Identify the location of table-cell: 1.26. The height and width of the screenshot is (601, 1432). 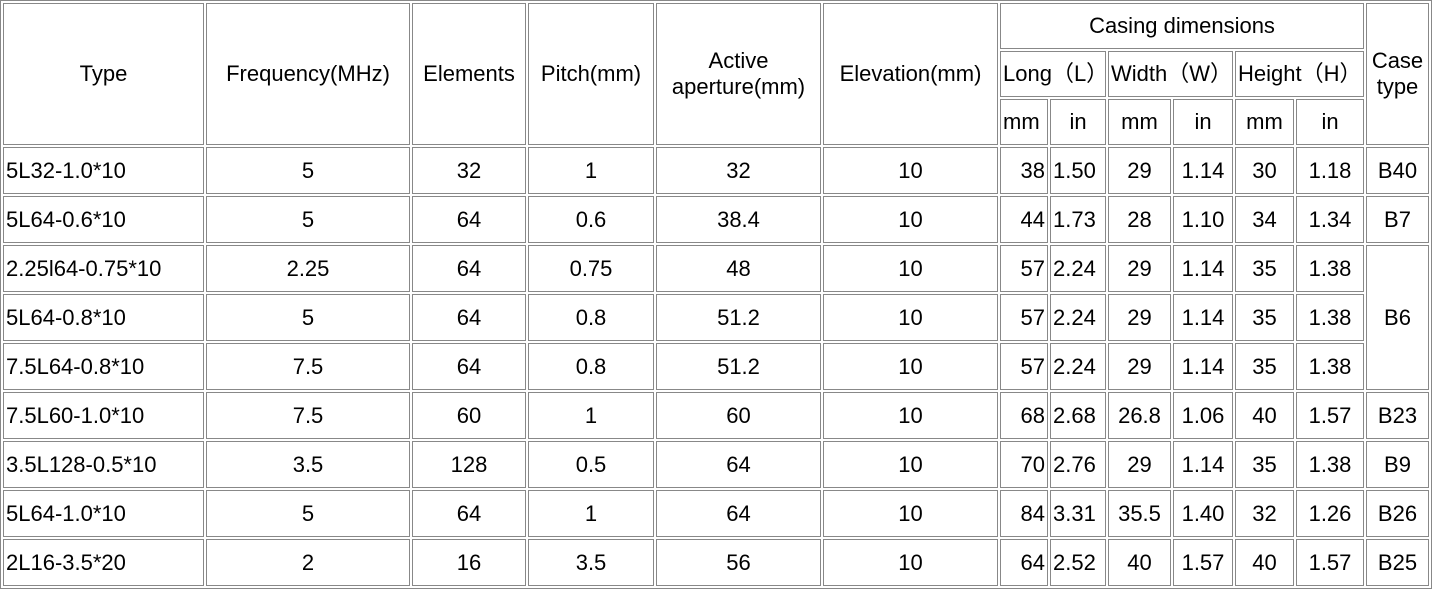
(1330, 513).